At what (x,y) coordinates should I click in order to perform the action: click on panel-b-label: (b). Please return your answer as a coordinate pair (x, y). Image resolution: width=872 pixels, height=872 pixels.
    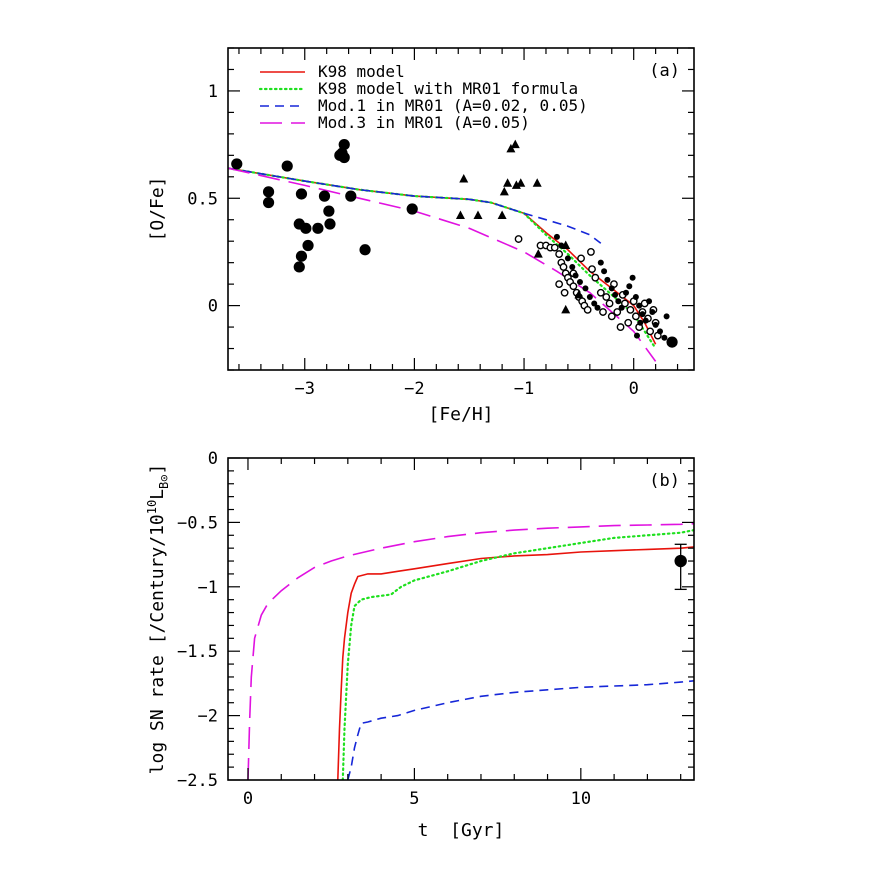
    Looking at the image, I should click on (664, 481).